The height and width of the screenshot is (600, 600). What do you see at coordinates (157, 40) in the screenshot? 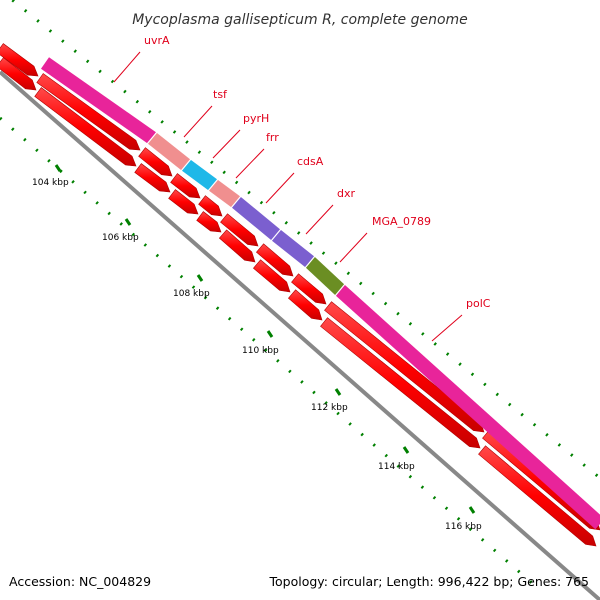
I see `gene-label-uvra: uvrA` at bounding box center [157, 40].